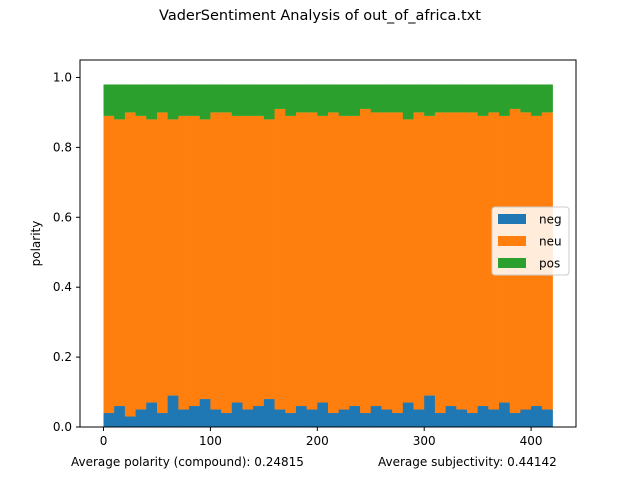 This screenshot has height=480, width=640. I want to click on legend: neg neu pos, so click(530, 241).